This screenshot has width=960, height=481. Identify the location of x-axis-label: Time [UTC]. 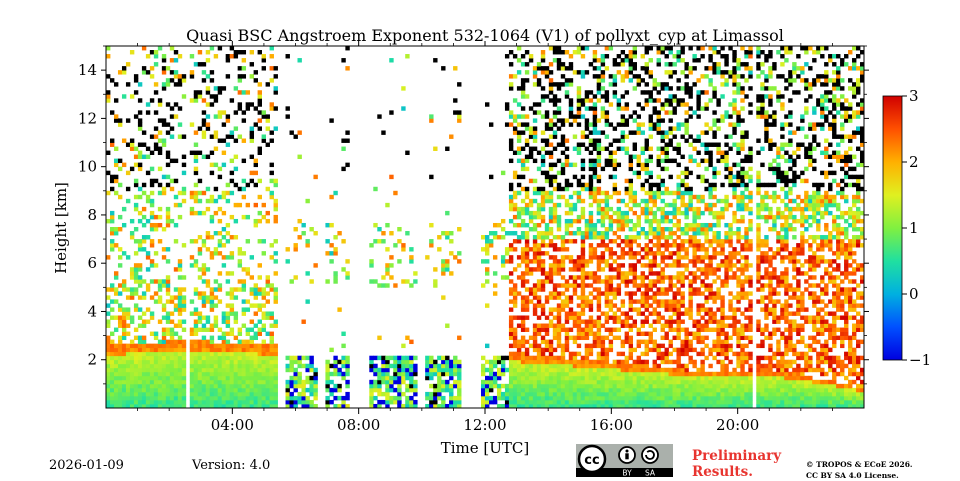
(485, 448).